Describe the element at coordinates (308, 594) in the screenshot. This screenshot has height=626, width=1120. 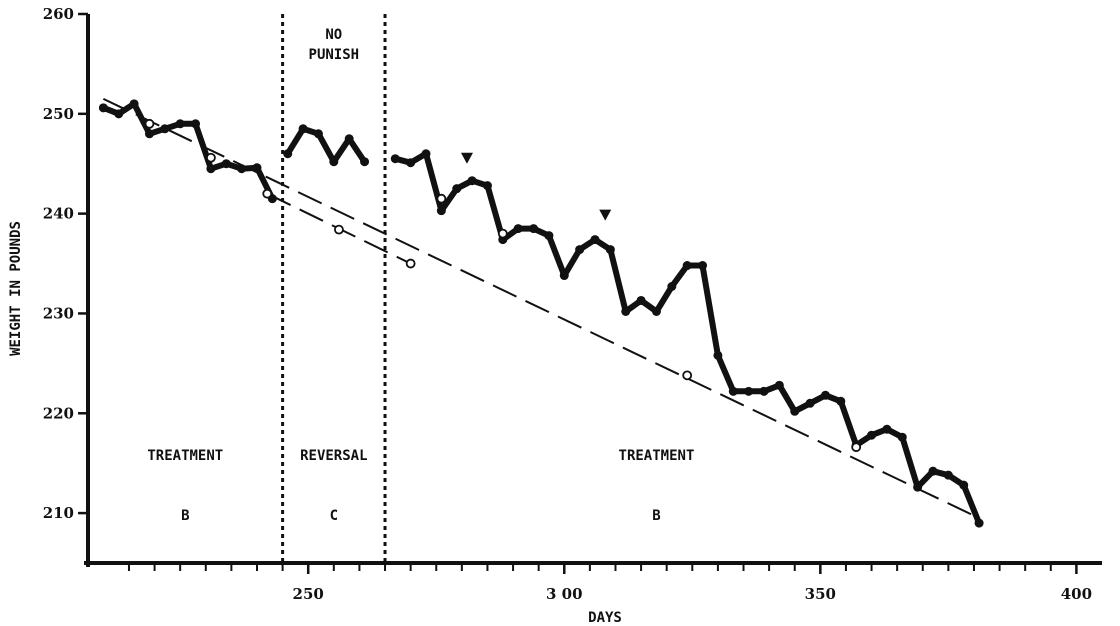
I see `x-tick-label: 250` at that location.